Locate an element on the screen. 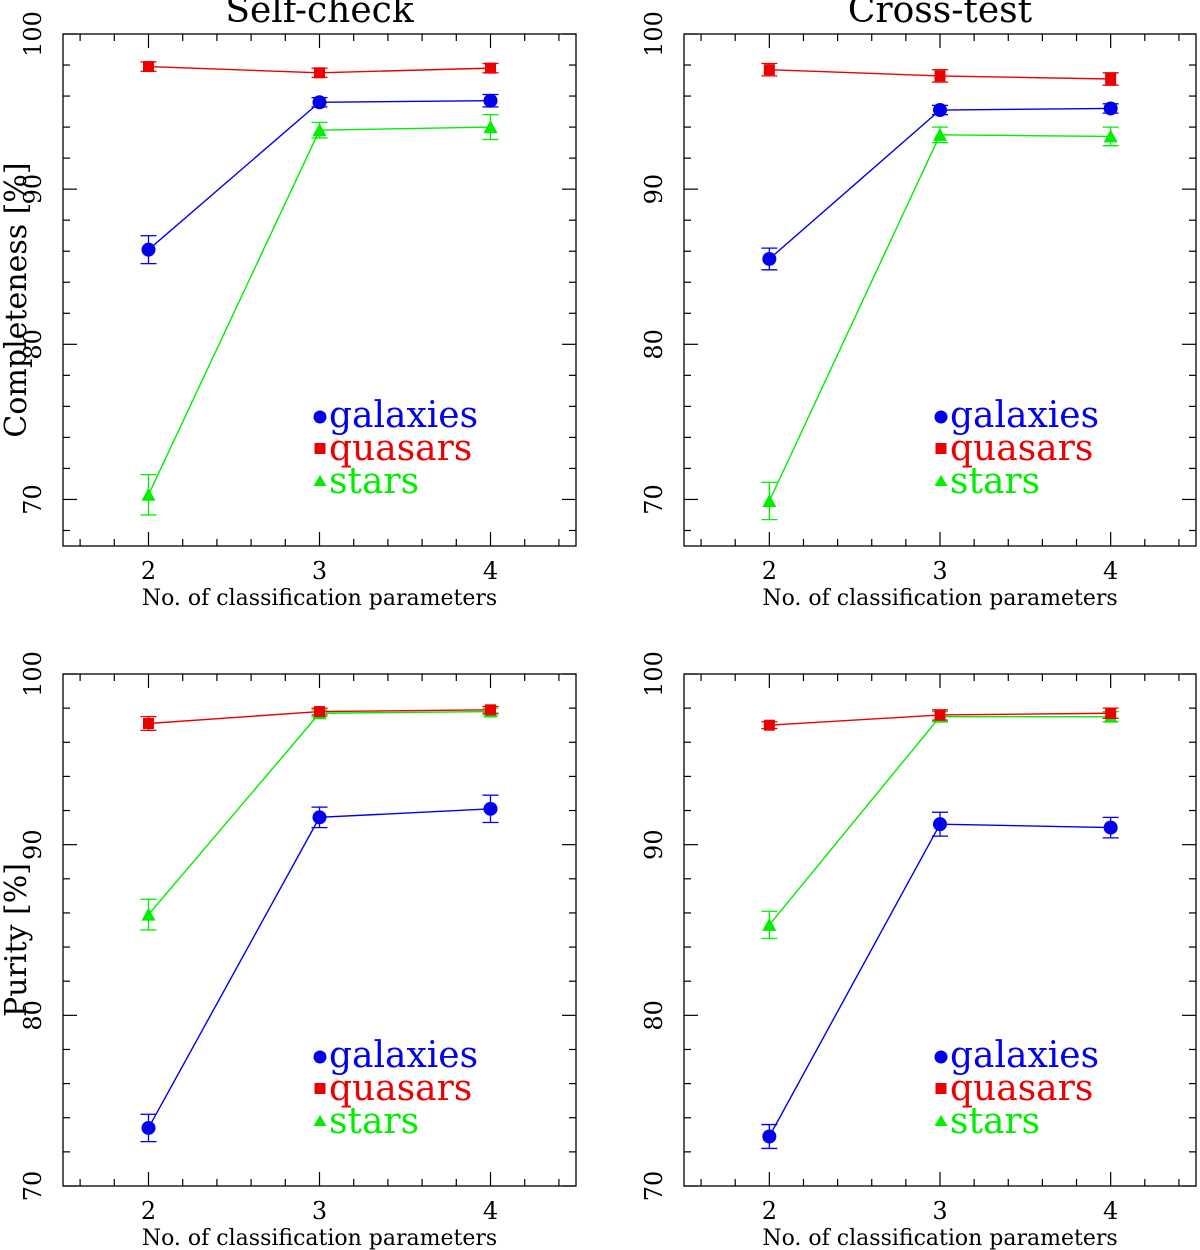 This screenshot has height=1250, width=1200. panel-title: Self-check is located at coordinates (320, 15).